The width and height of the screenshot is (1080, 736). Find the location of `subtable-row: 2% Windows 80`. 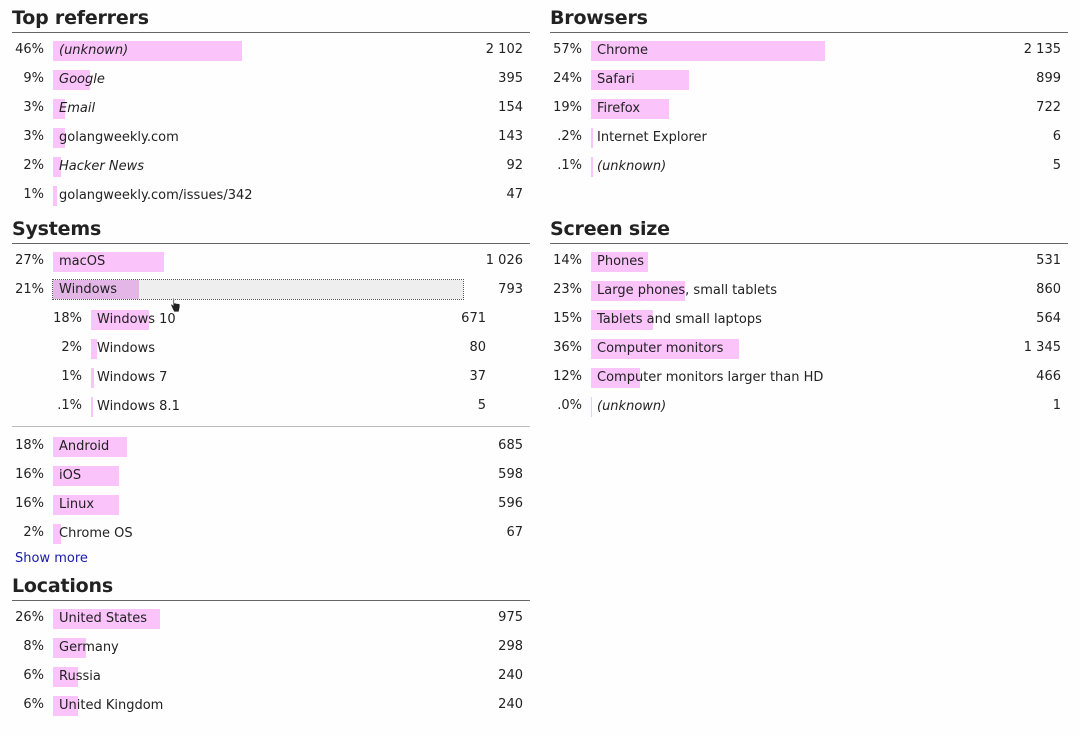

subtable-row: 2% Windows 80 is located at coordinates (271, 347).